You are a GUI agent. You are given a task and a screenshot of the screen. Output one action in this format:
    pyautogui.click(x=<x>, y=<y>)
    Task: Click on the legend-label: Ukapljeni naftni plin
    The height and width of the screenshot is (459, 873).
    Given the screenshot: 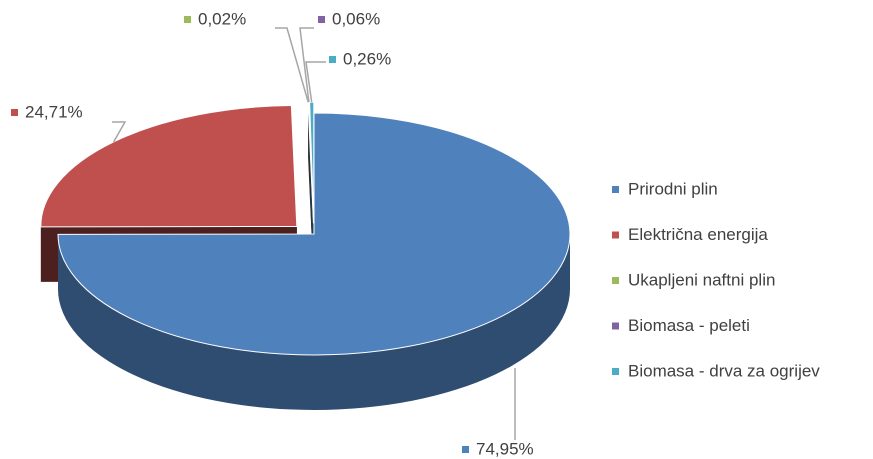 What is the action you would take?
    pyautogui.click(x=701, y=279)
    